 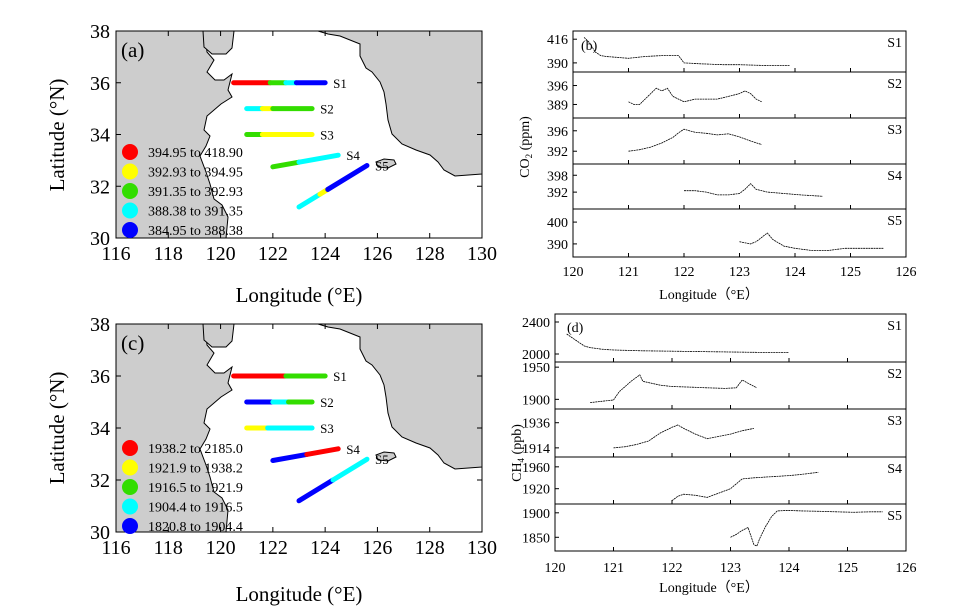 What do you see at coordinates (132, 343) in the screenshot?
I see `panel-c-label: (c)` at bounding box center [132, 343].